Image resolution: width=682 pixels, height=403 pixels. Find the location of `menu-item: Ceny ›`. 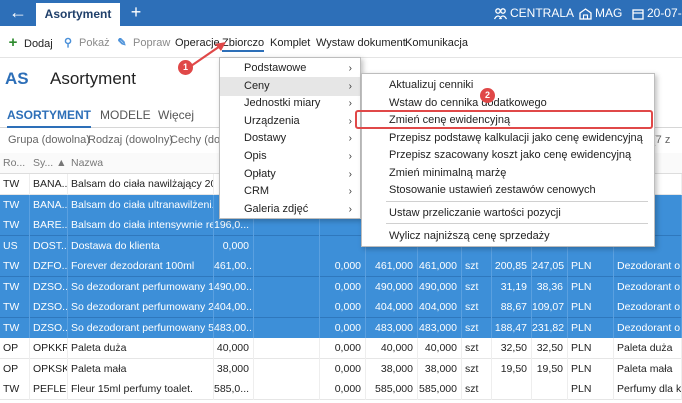

menu-item: Ceny › is located at coordinates (290, 86).